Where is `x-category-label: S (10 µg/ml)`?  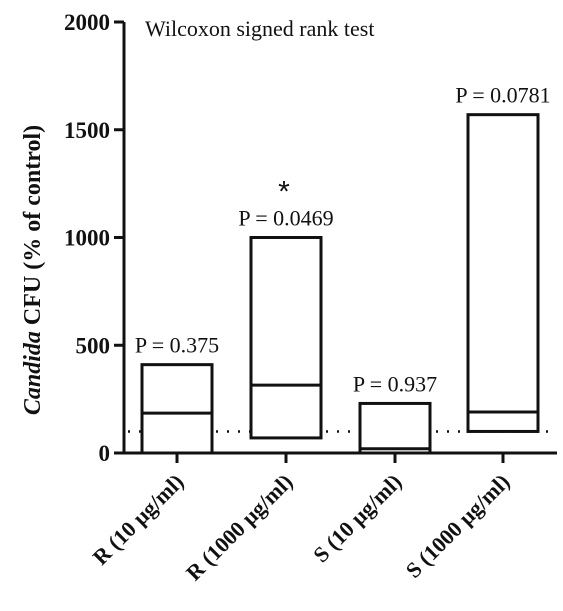
x-category-label: S (10 µg/ml) is located at coordinates (357, 518).